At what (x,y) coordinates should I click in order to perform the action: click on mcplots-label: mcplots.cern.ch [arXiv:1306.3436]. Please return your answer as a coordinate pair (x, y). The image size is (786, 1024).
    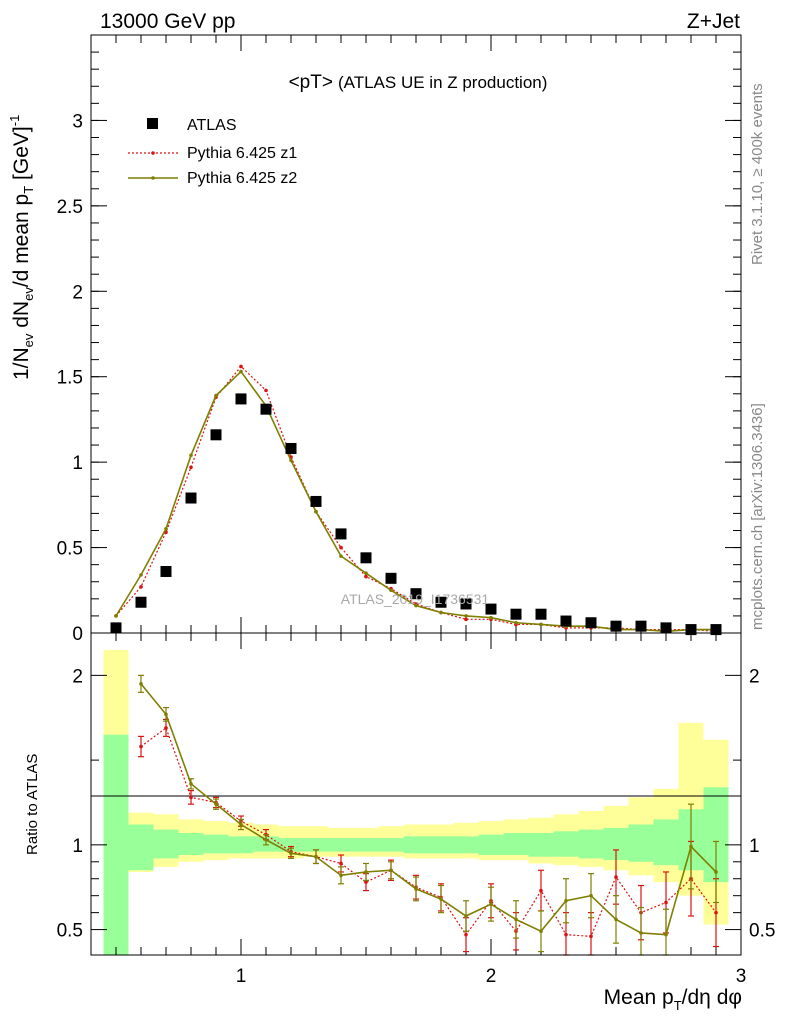
    Looking at the image, I should click on (757, 516).